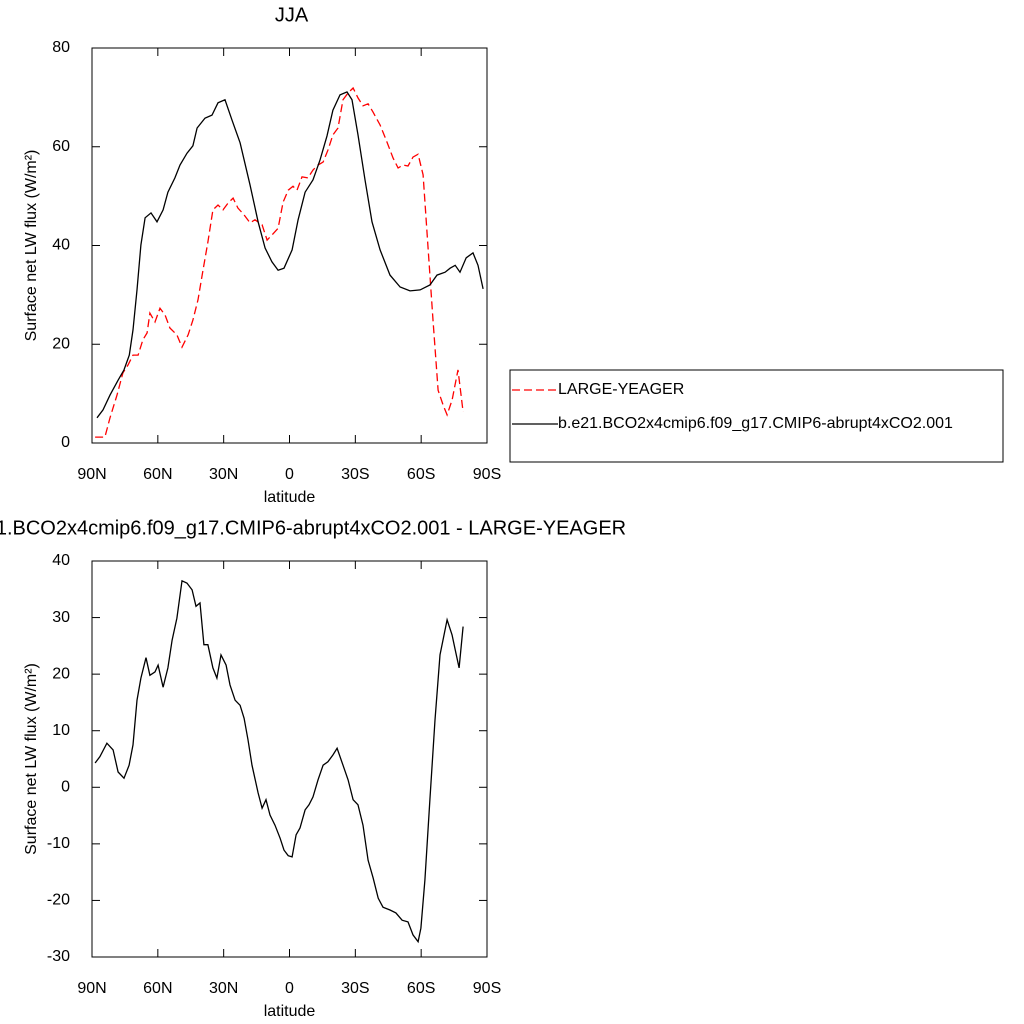 The height and width of the screenshot is (1024, 1024). What do you see at coordinates (292, 15) in the screenshot?
I see `chart-title: JJA` at bounding box center [292, 15].